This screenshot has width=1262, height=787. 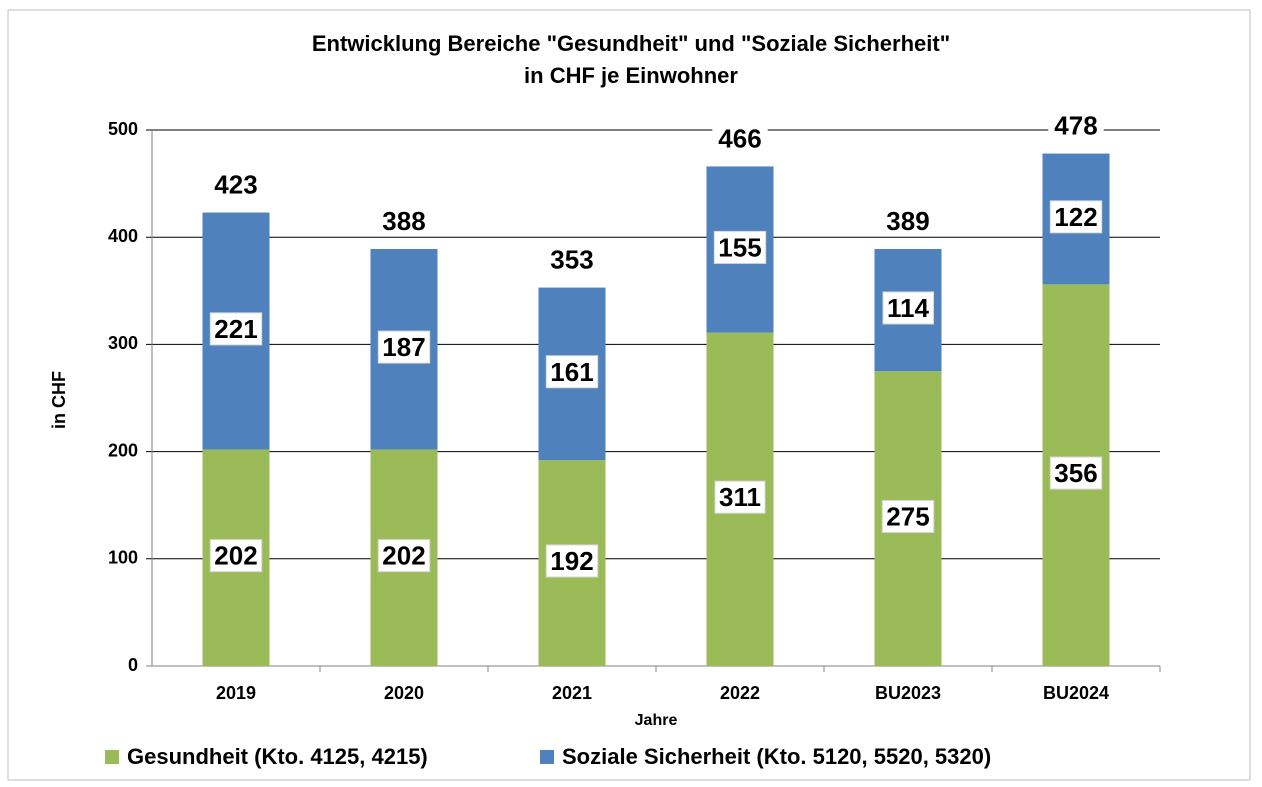 What do you see at coordinates (908, 693) in the screenshot?
I see `x-tick-label: BU2023` at bounding box center [908, 693].